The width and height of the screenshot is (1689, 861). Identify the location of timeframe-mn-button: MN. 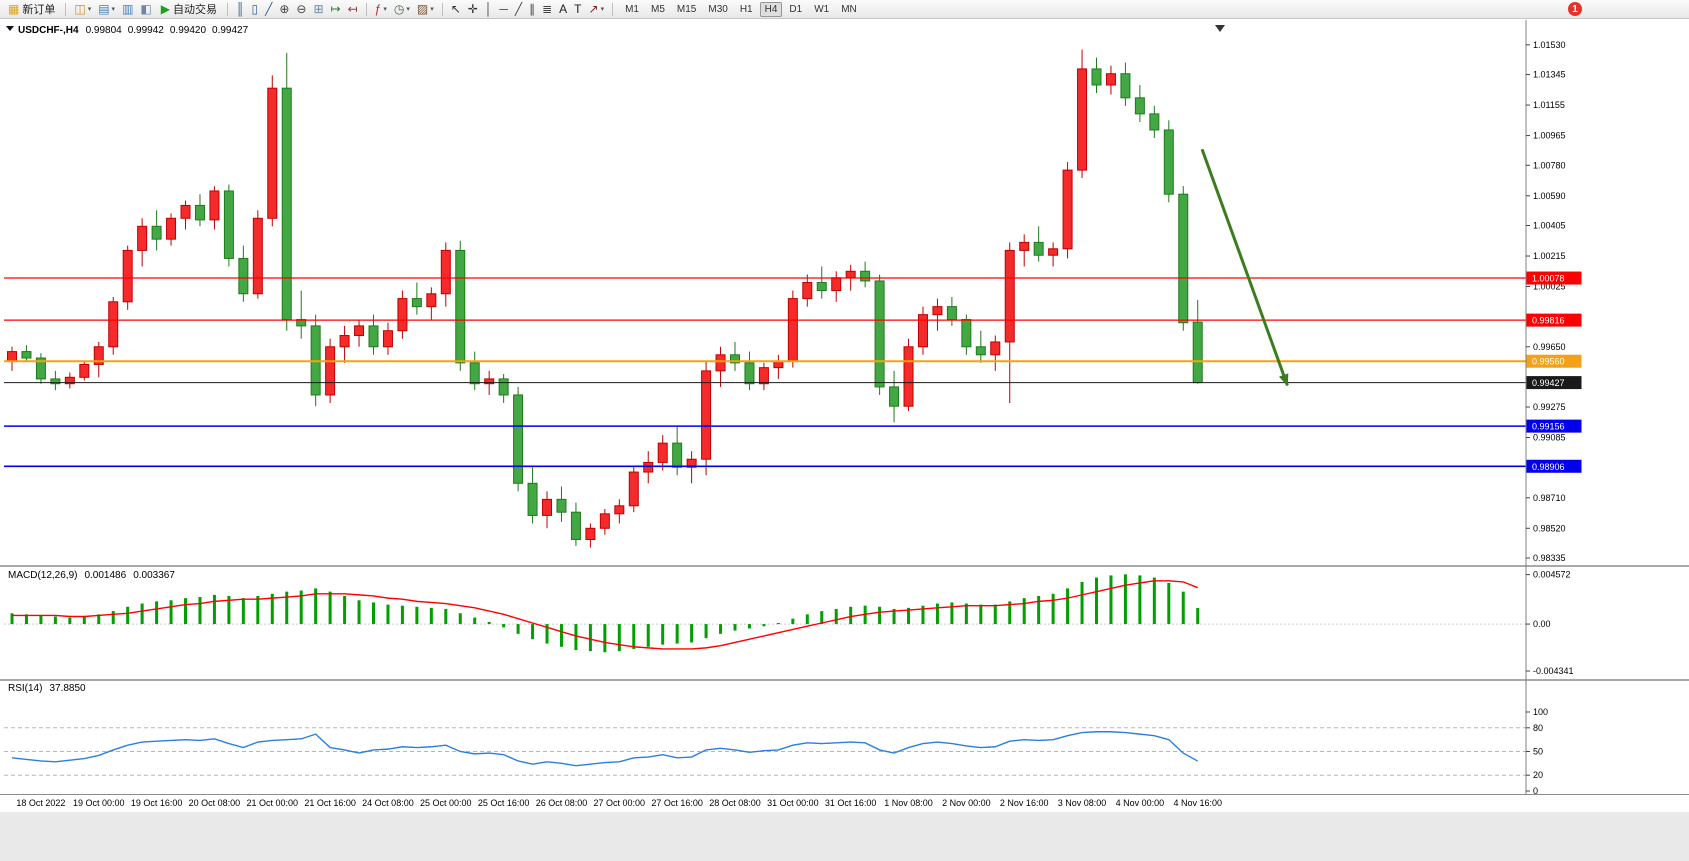
(849, 9).